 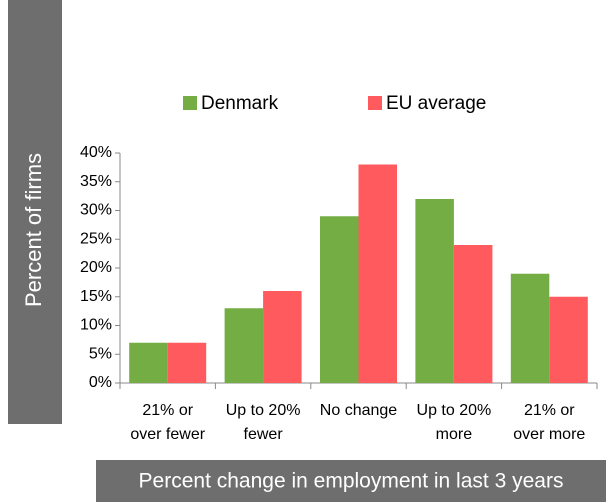 I want to click on x-tick-label: Up to 20% more, so click(x=454, y=422).